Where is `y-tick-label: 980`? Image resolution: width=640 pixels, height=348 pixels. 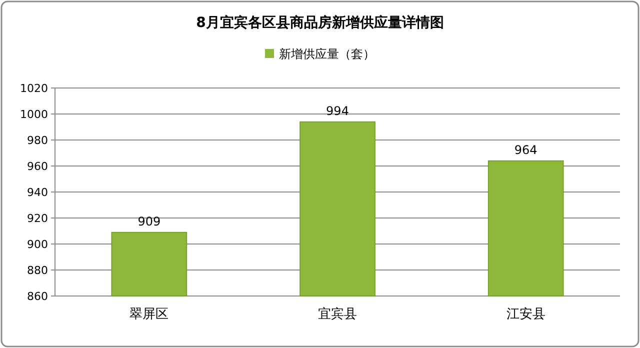 y-tick-label: 980 is located at coordinates (37, 140).